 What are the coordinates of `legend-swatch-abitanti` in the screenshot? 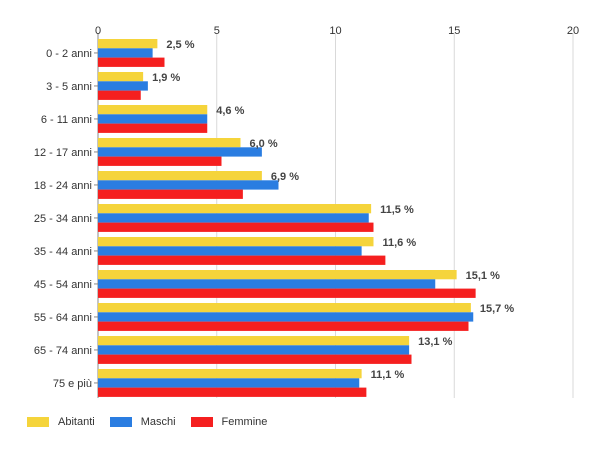 It's located at (38, 422).